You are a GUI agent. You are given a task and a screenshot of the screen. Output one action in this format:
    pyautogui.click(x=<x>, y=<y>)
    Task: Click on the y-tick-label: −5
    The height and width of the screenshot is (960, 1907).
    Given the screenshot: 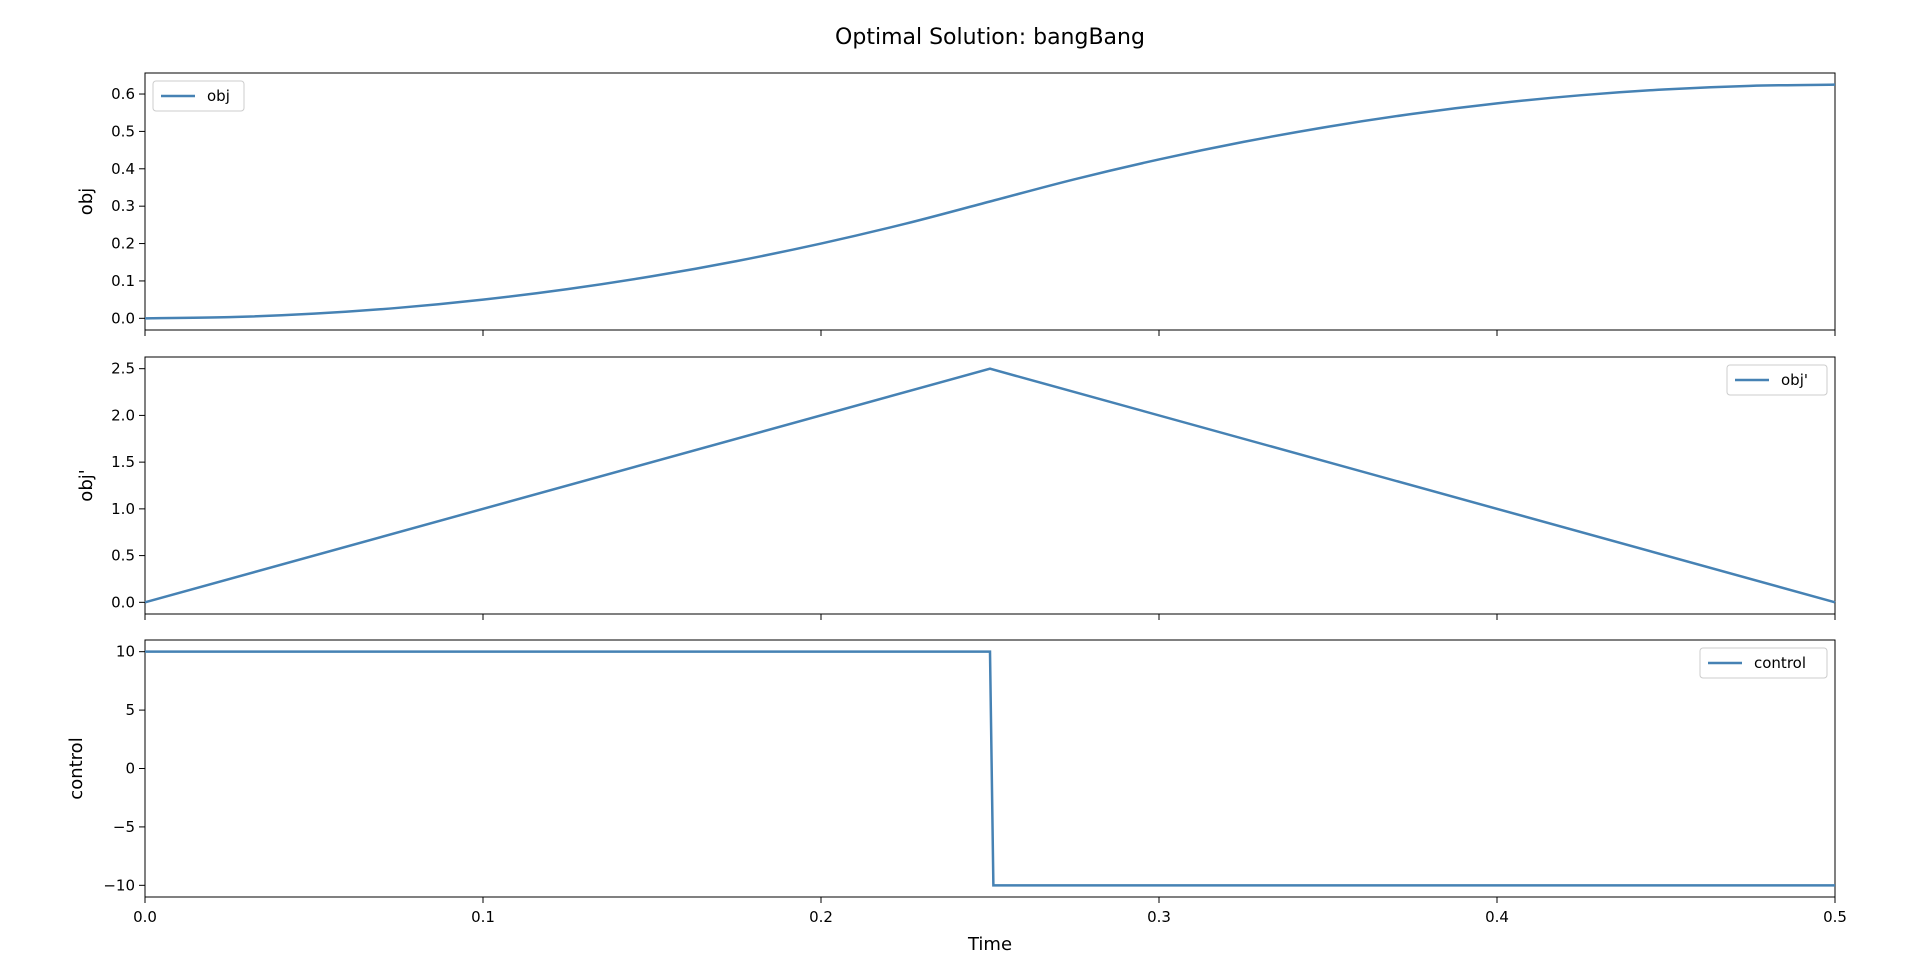 What is the action you would take?
    pyautogui.click(x=124, y=827)
    